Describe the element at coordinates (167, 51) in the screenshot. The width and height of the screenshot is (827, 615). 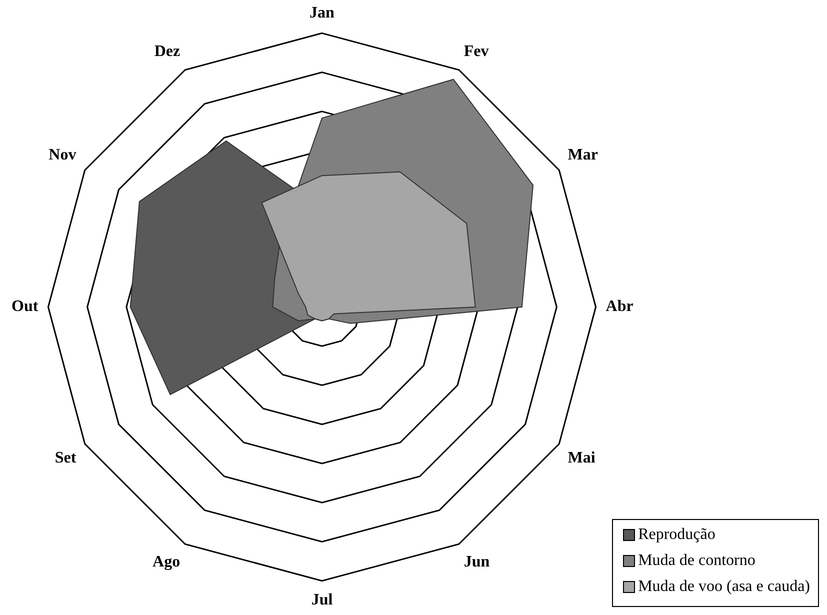
I see `spoke-label: Dez` at that location.